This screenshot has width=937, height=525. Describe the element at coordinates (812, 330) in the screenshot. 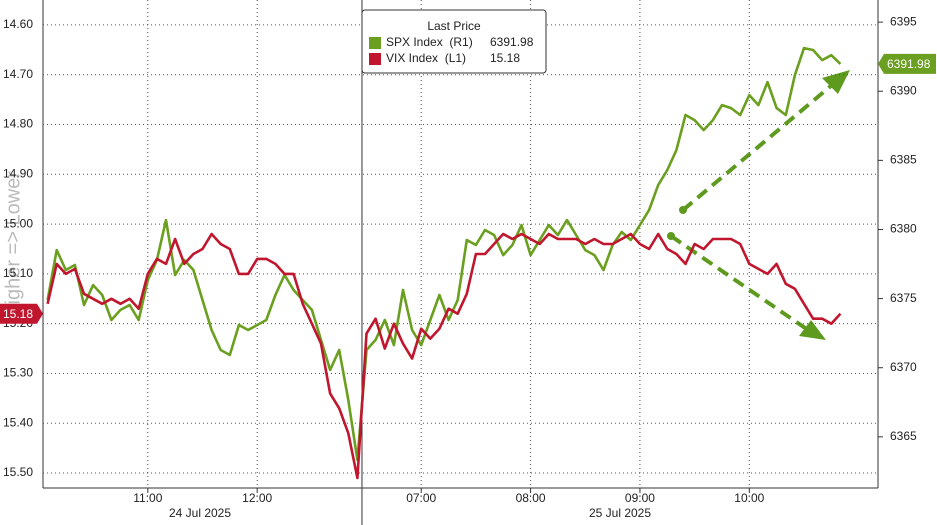

I see `down-arrowhead` at that location.